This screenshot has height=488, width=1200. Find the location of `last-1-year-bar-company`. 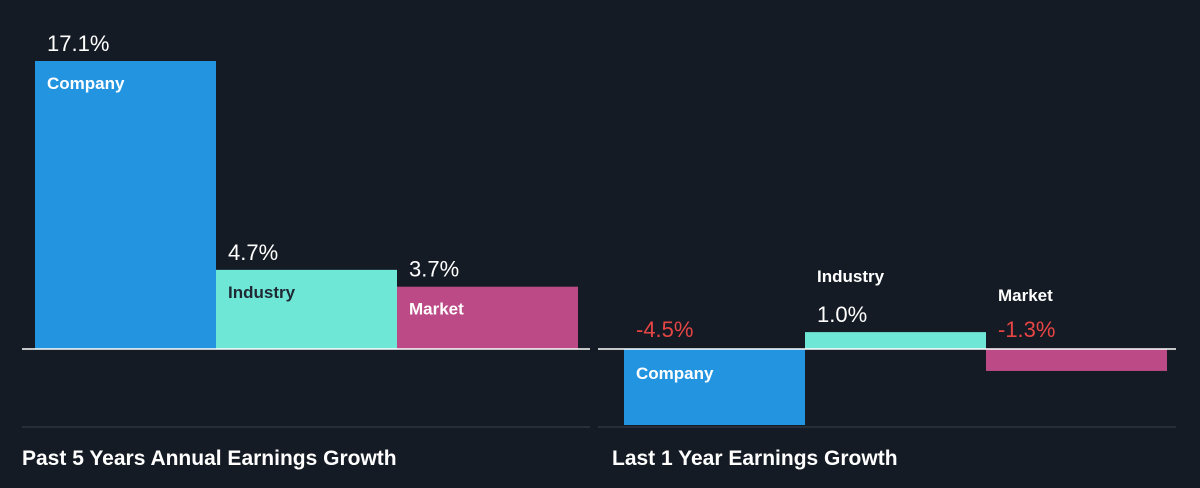

last-1-year-bar-company is located at coordinates (714, 387).